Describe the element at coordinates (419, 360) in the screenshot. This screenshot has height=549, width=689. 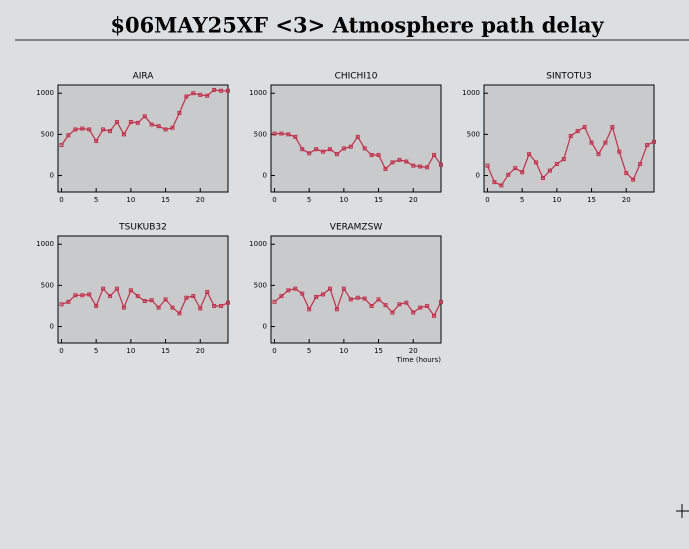
I see `x-axis-label: Time (hours)` at that location.